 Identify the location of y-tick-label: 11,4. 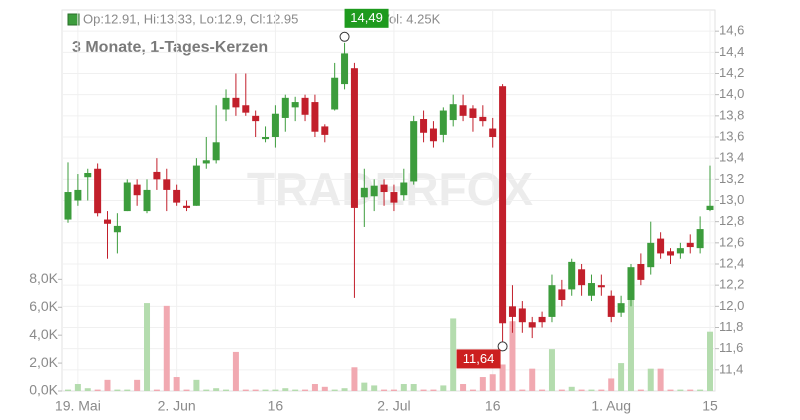
(731, 368).